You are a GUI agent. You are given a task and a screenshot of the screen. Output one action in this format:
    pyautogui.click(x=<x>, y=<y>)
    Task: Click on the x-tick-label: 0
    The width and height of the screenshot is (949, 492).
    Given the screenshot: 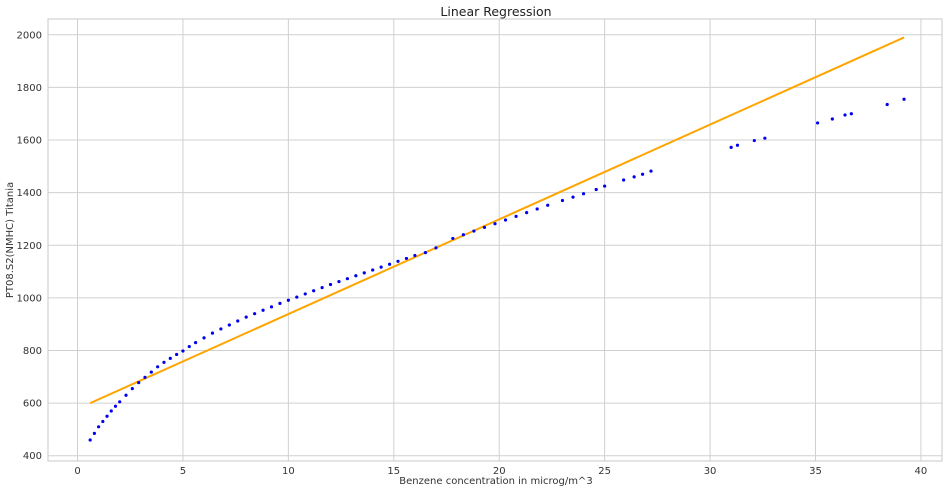 What is the action you would take?
    pyautogui.click(x=77, y=471)
    